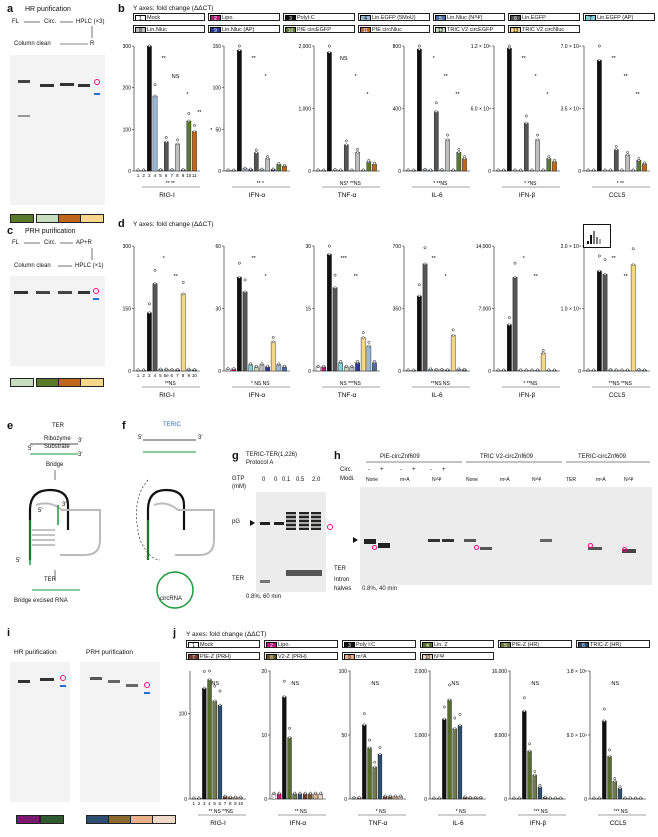  Describe the element at coordinates (235, 456) in the screenshot. I see `panel-g-letter: g` at that location.